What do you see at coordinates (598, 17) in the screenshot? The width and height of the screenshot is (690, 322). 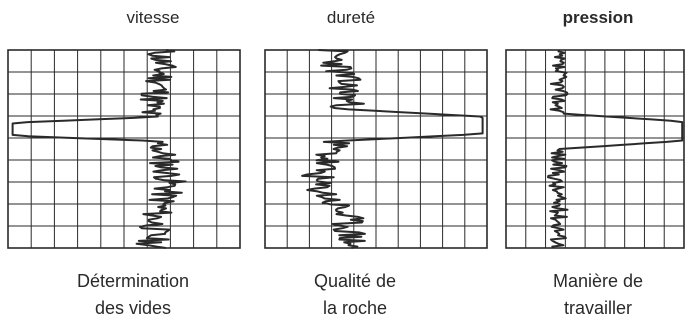 I see `title-pression: pression` at bounding box center [598, 17].